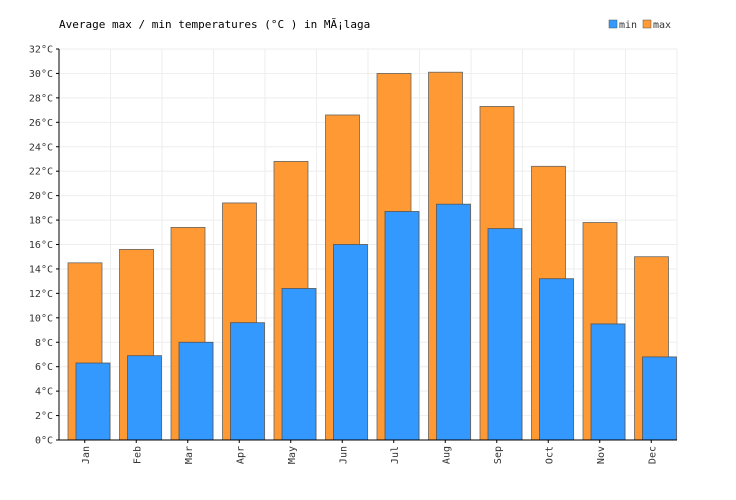 This screenshot has height=500, width=736. Describe the element at coordinates (44, 367) in the screenshot. I see `y-tick-label: 6°C` at that location.